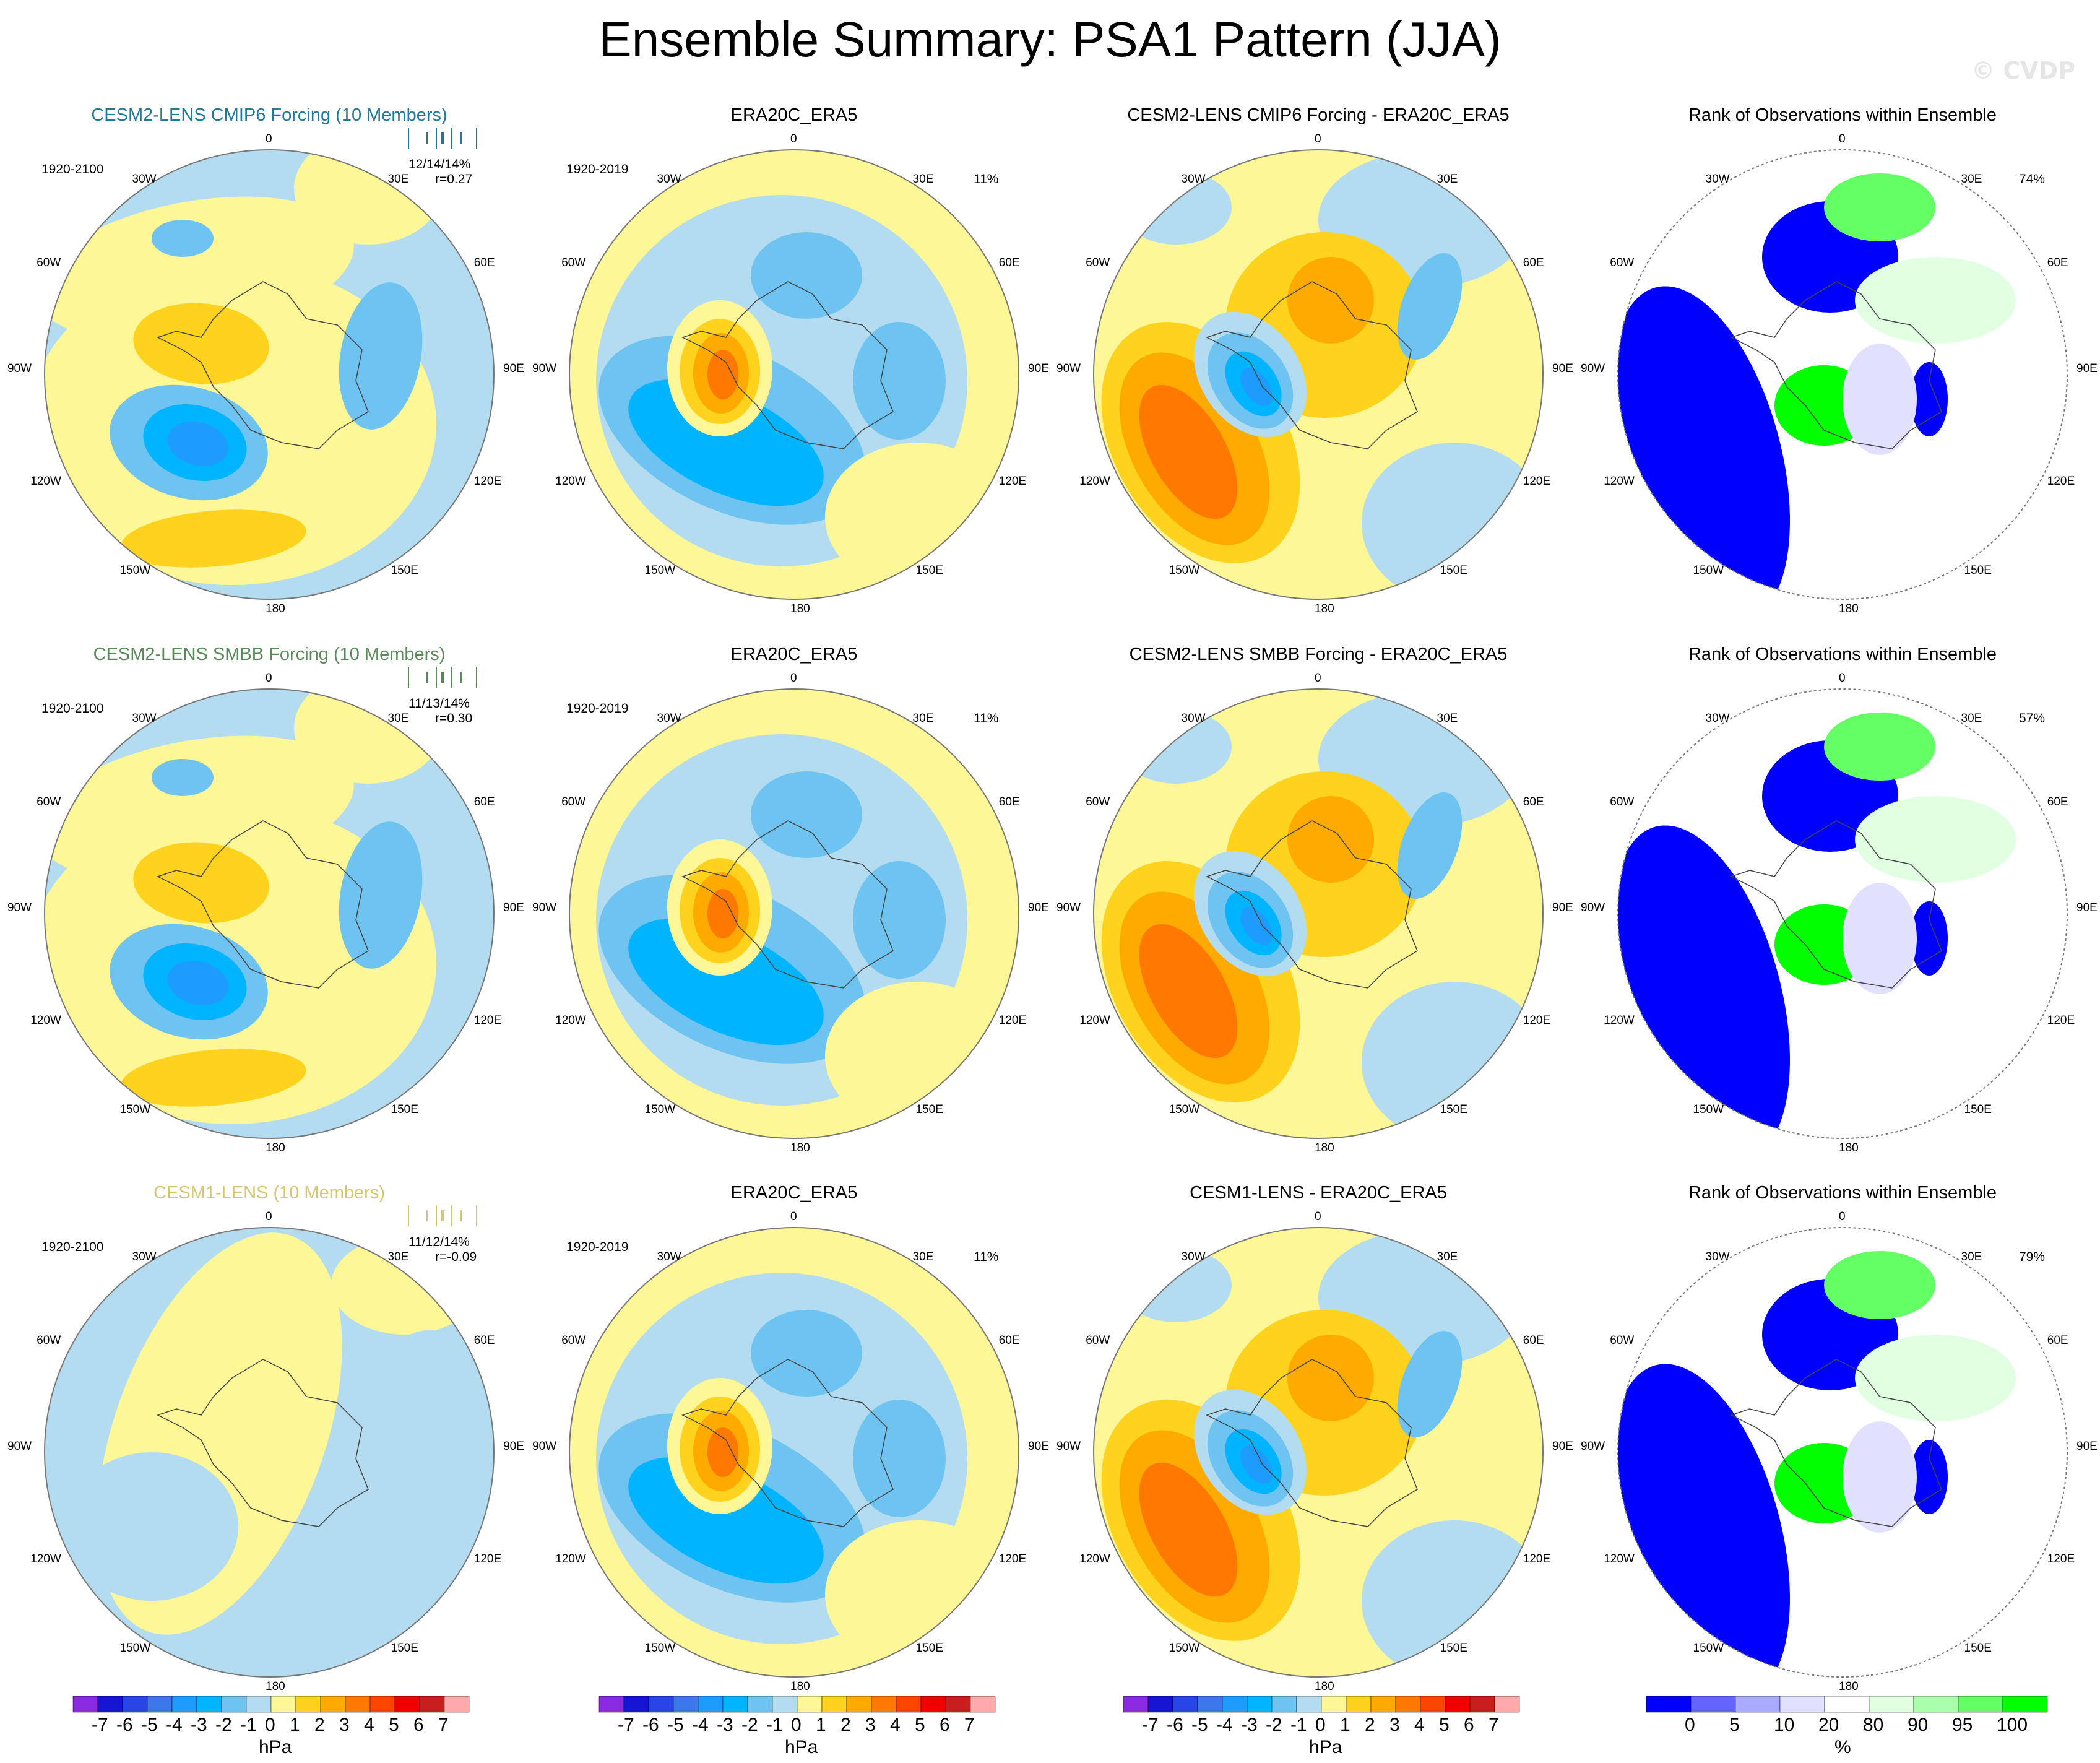 This screenshot has width=2100, height=1763. What do you see at coordinates (1318, 374) in the screenshot?
I see `map-r1-diff` at bounding box center [1318, 374].